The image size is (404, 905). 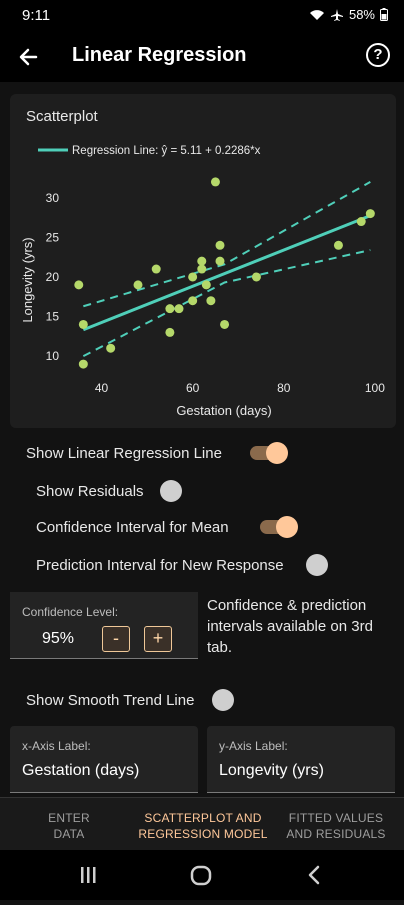 What do you see at coordinates (314, 875) in the screenshot?
I see `nav-back-icon` at bounding box center [314, 875].